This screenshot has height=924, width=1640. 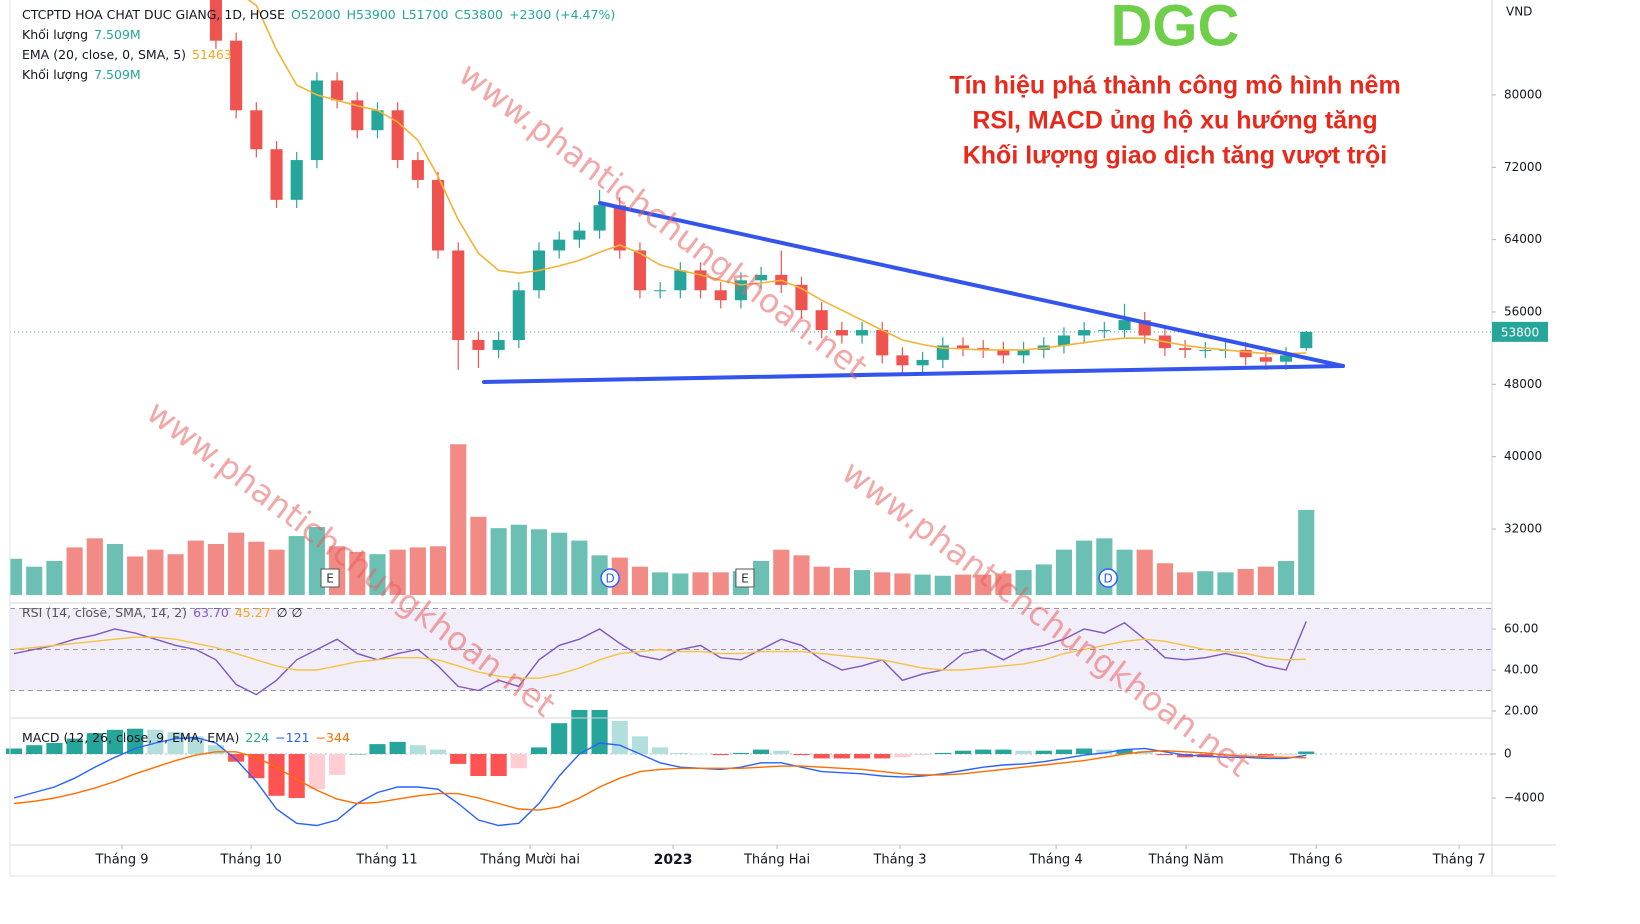 I want to click on legend-value: −344, so click(x=332, y=737).